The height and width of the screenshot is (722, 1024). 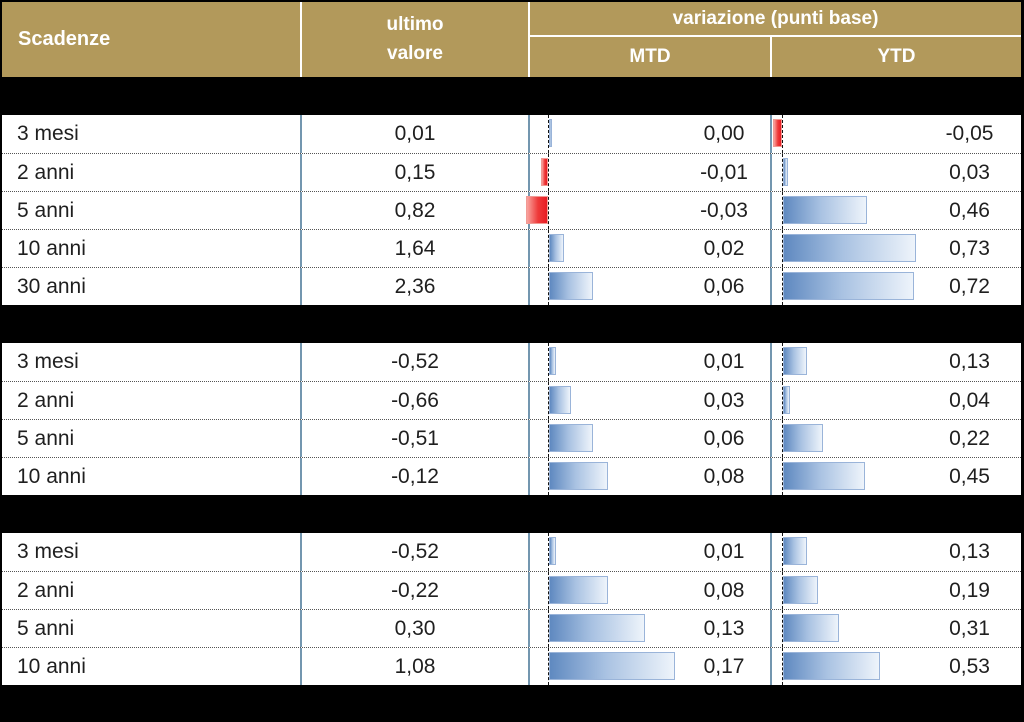 What do you see at coordinates (969, 133) in the screenshot?
I see `ytd-value: -0,05` at bounding box center [969, 133].